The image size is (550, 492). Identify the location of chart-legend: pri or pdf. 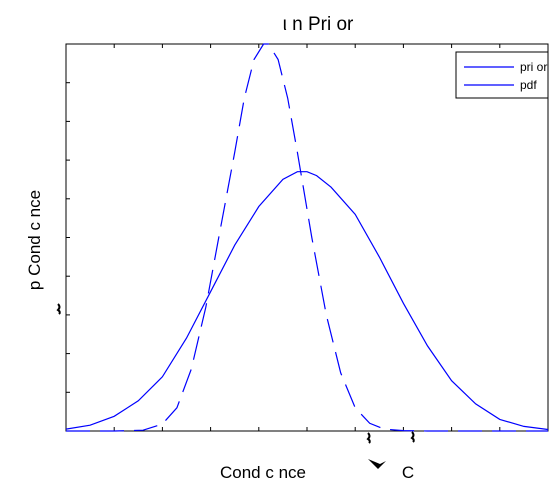
(502, 75).